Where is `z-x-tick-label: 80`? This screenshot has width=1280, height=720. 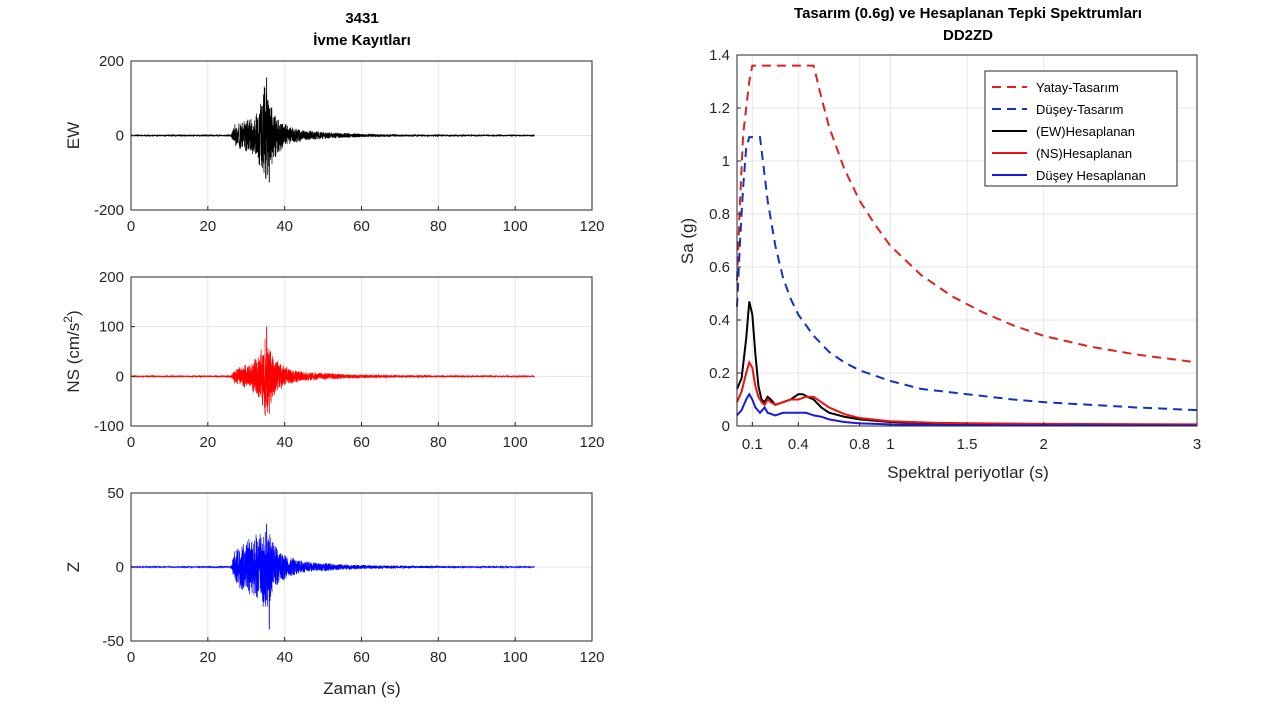
z-x-tick-label: 80 is located at coordinates (438, 657).